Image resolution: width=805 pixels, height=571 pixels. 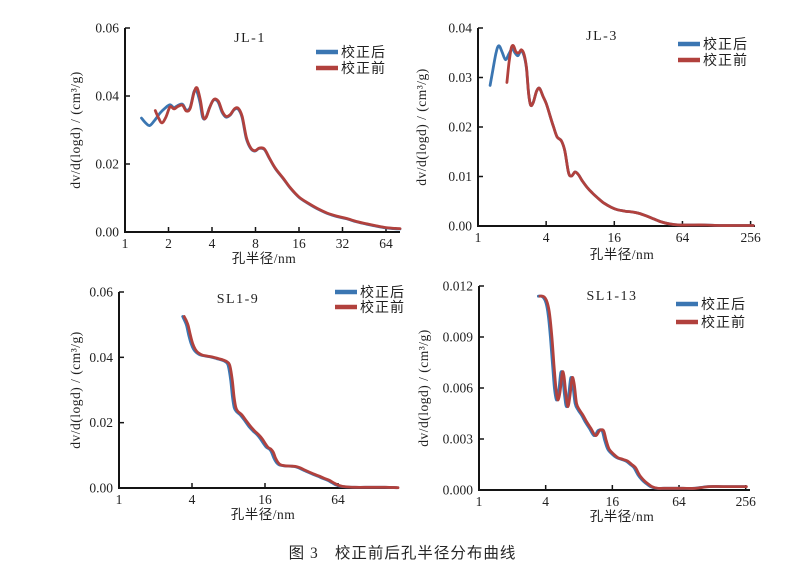 What do you see at coordinates (458, 439) in the screenshot?
I see `y-tick-label: 0.003` at bounding box center [458, 439].